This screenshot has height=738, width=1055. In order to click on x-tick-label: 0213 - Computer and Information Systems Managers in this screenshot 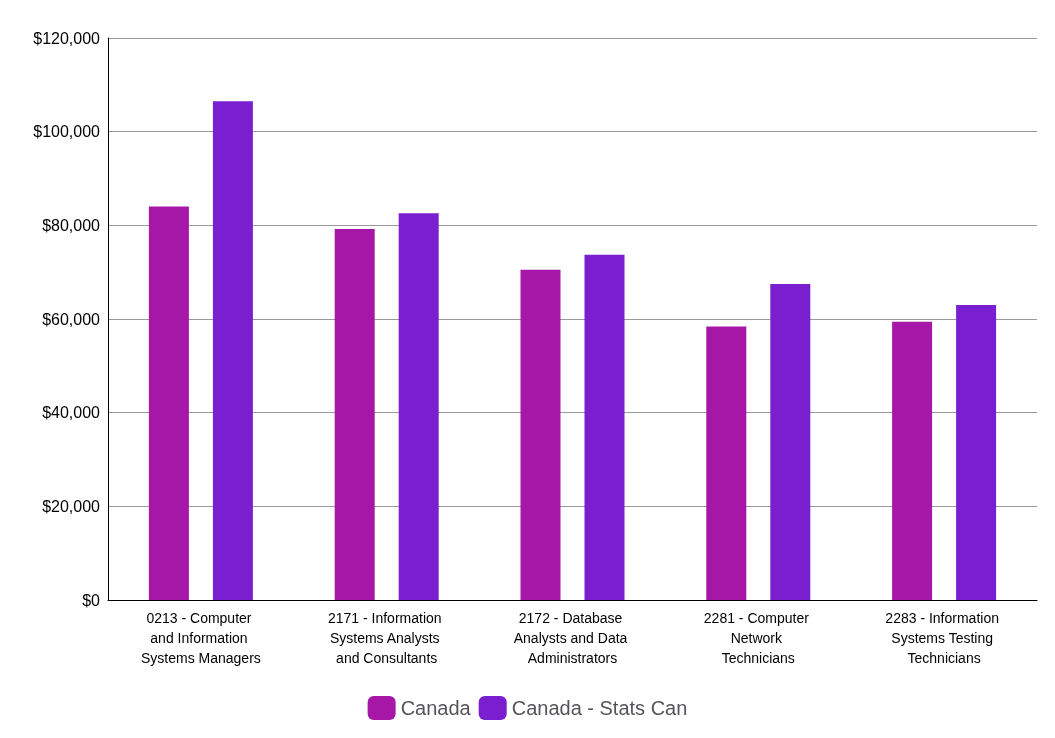, I will do `click(200, 638)`.